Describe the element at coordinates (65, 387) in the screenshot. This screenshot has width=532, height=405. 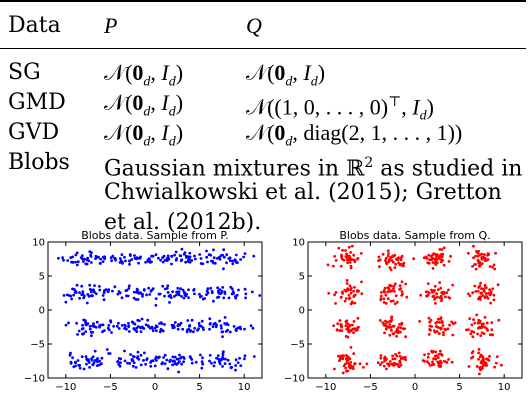
I see `x-tick-label: −10` at that location.